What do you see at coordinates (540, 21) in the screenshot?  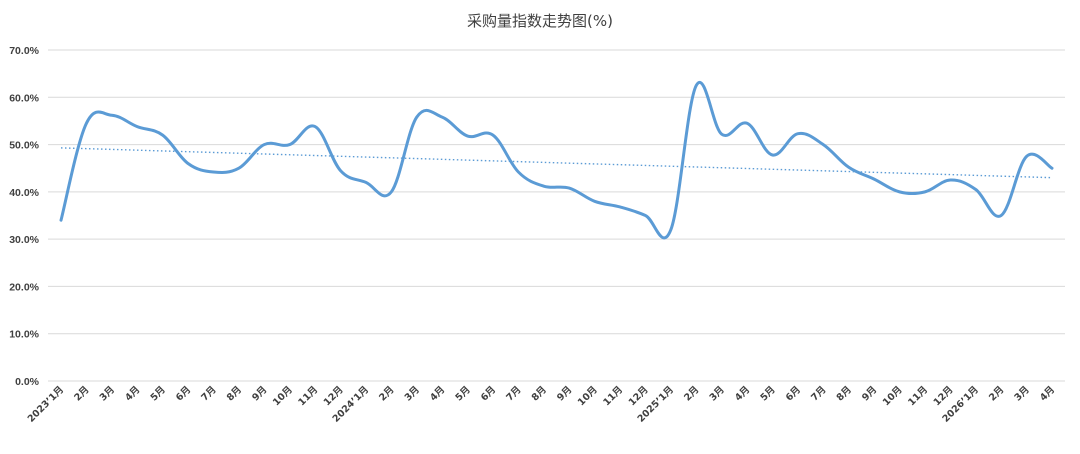 I see `chart-title: 采购量指数走势图(%)` at bounding box center [540, 21].